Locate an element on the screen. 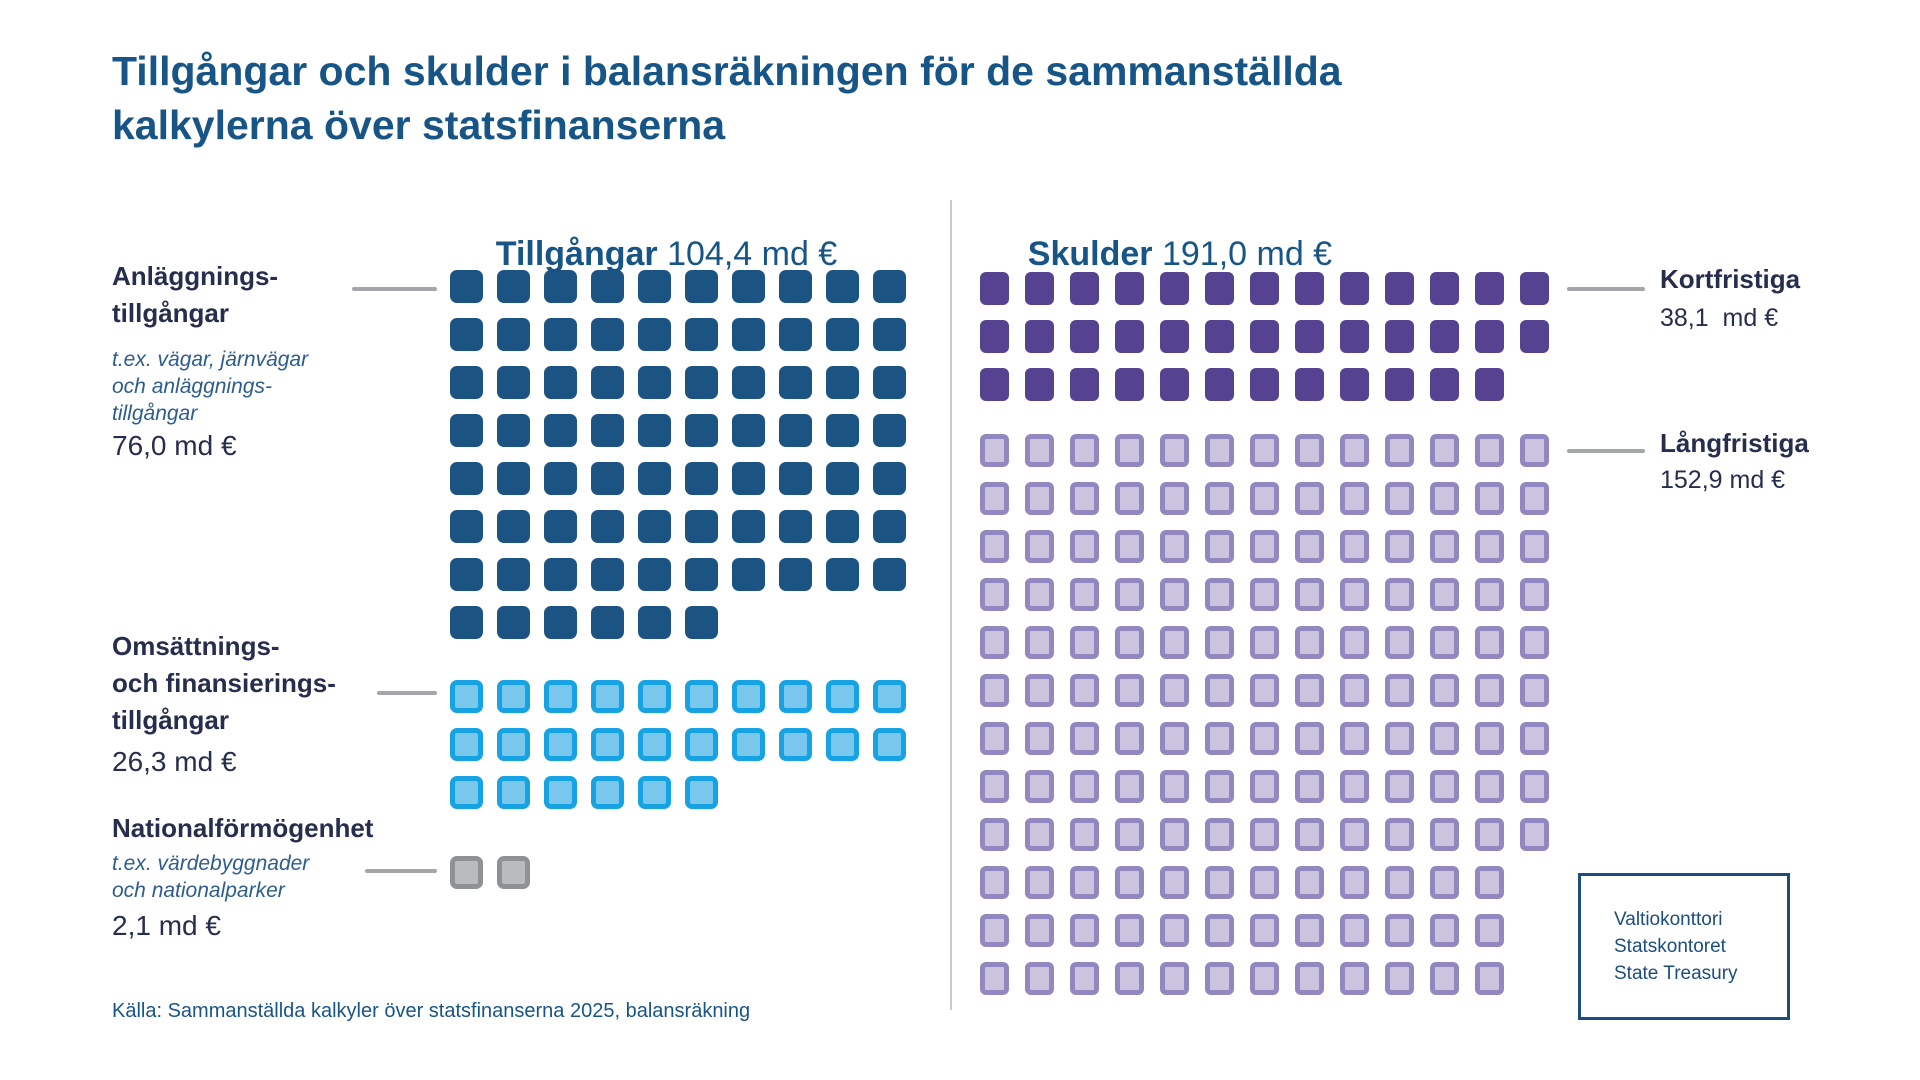 The height and width of the screenshot is (1080, 1920). liabilities-header-amount: 191,0 md € is located at coordinates (1242, 254).